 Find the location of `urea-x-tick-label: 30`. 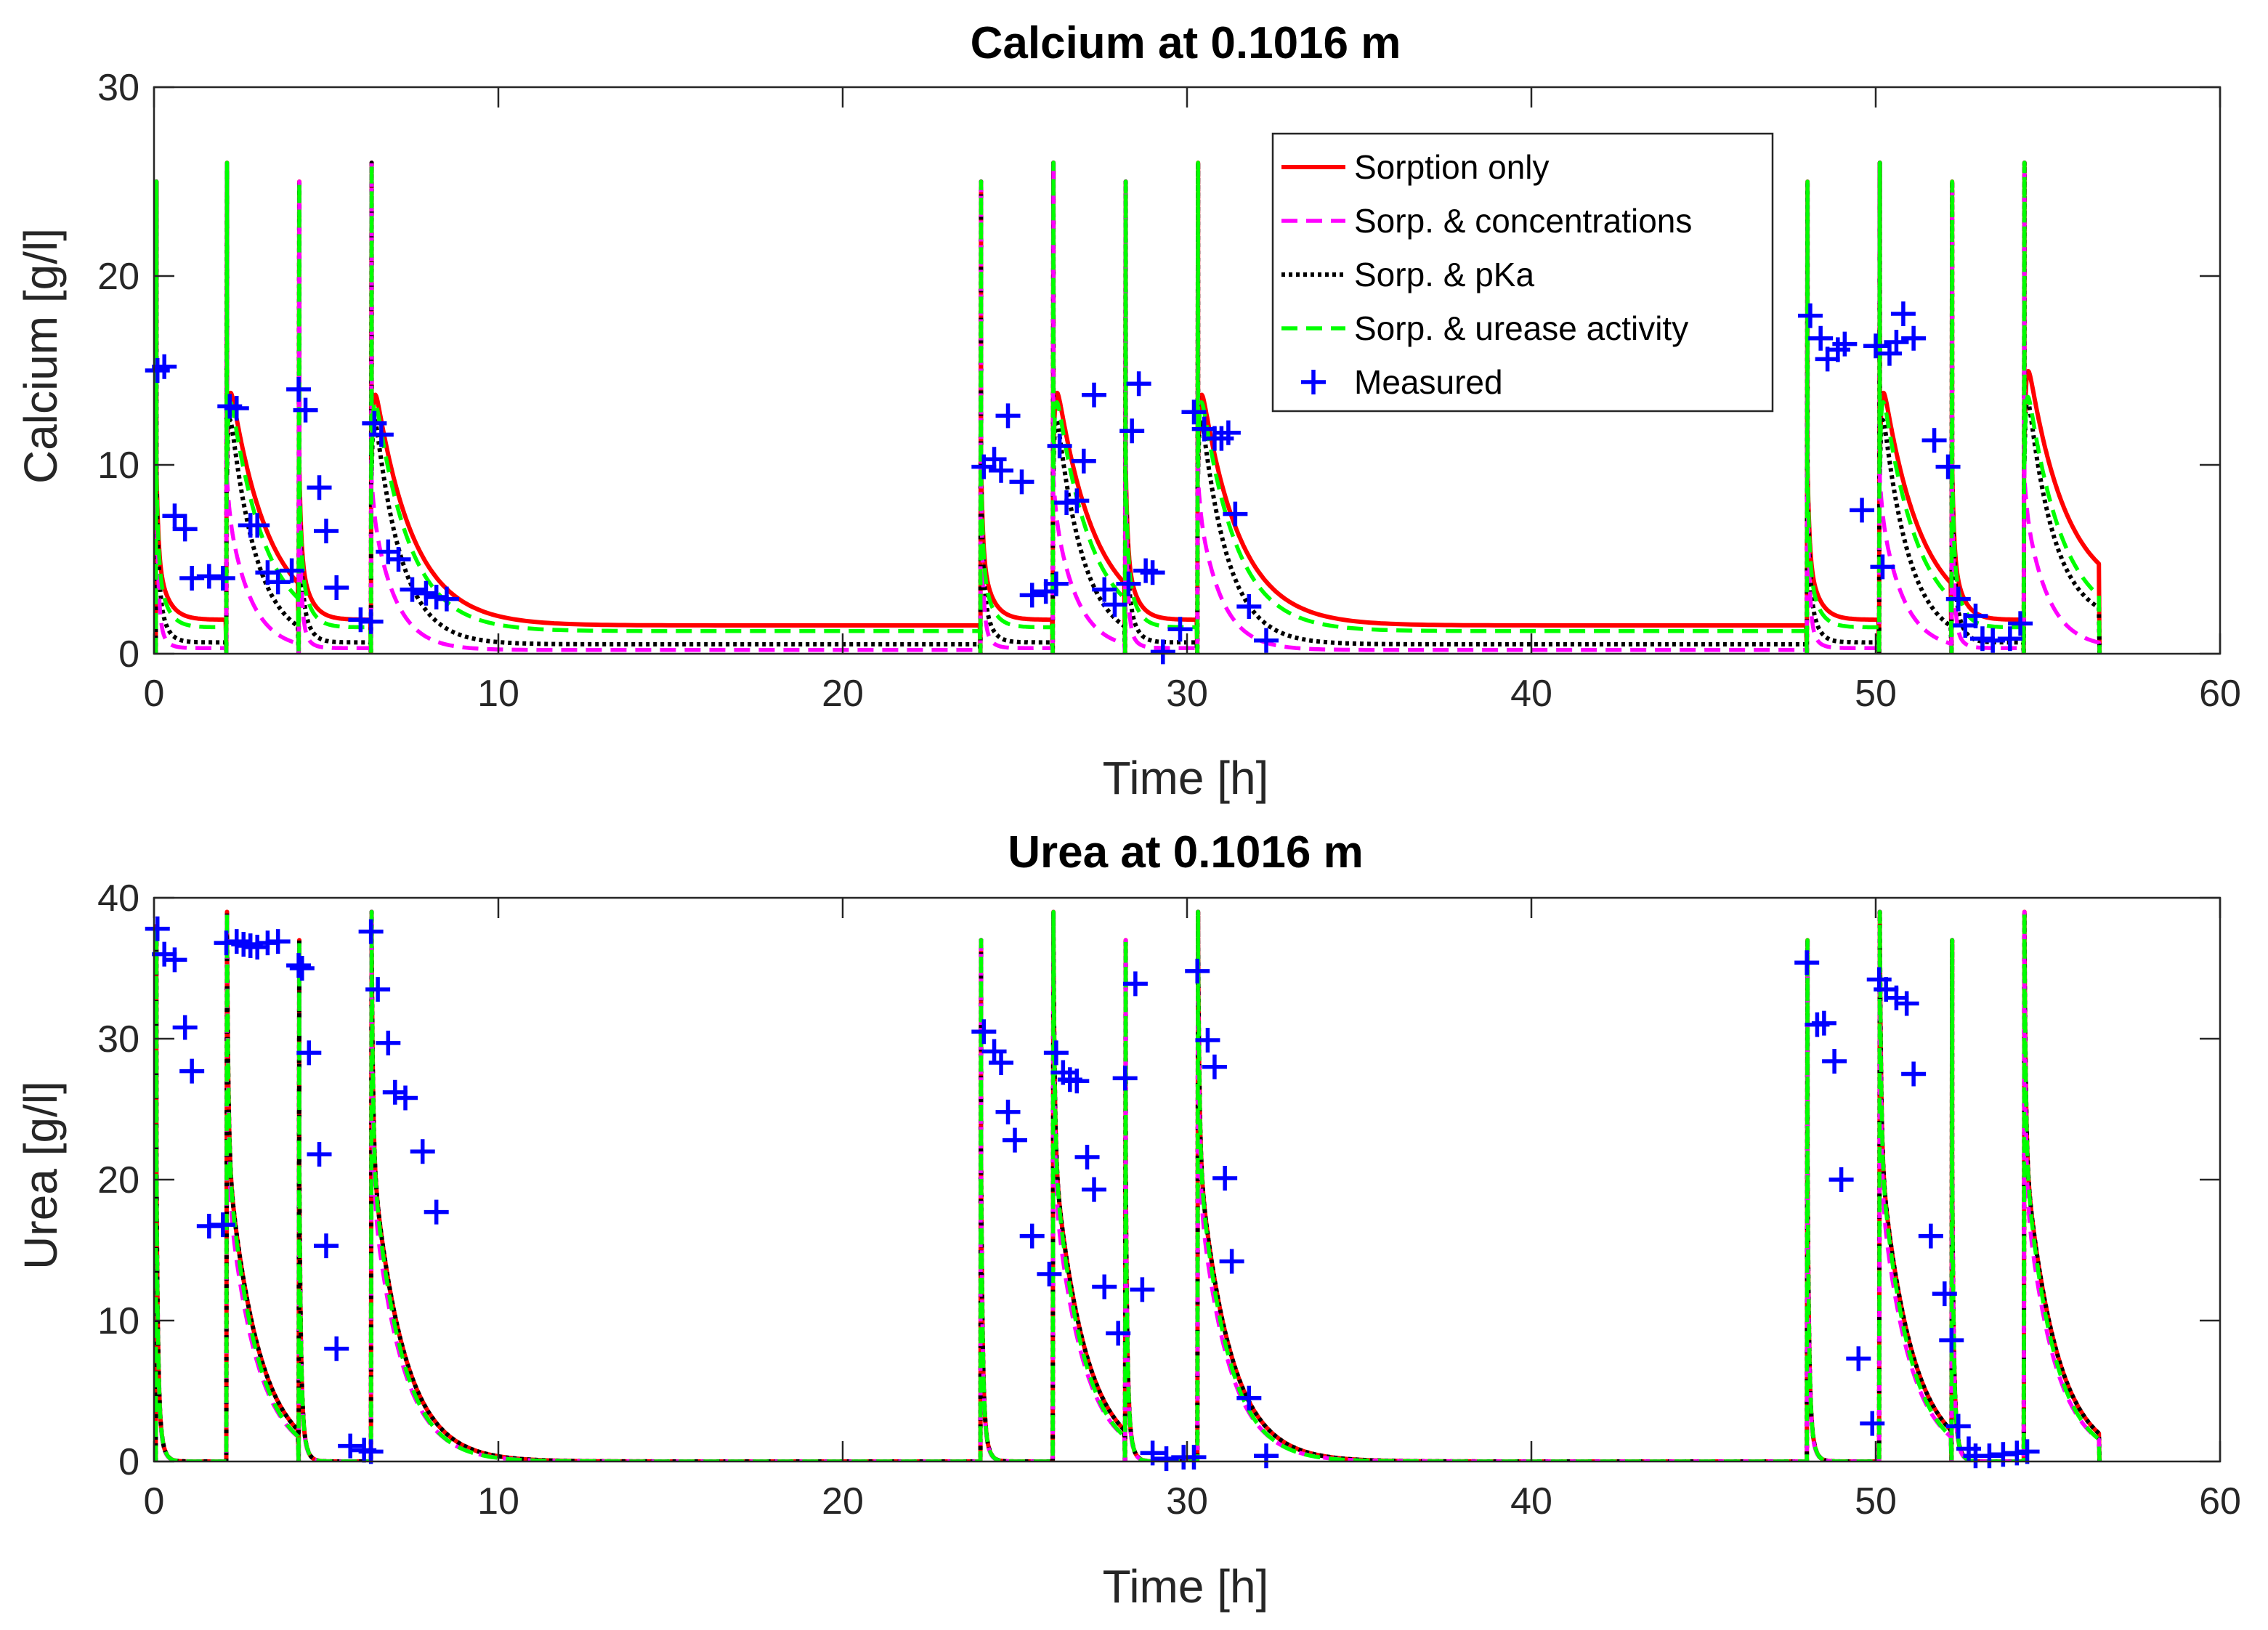

urea-x-tick-label: 30 is located at coordinates (1187, 1501).